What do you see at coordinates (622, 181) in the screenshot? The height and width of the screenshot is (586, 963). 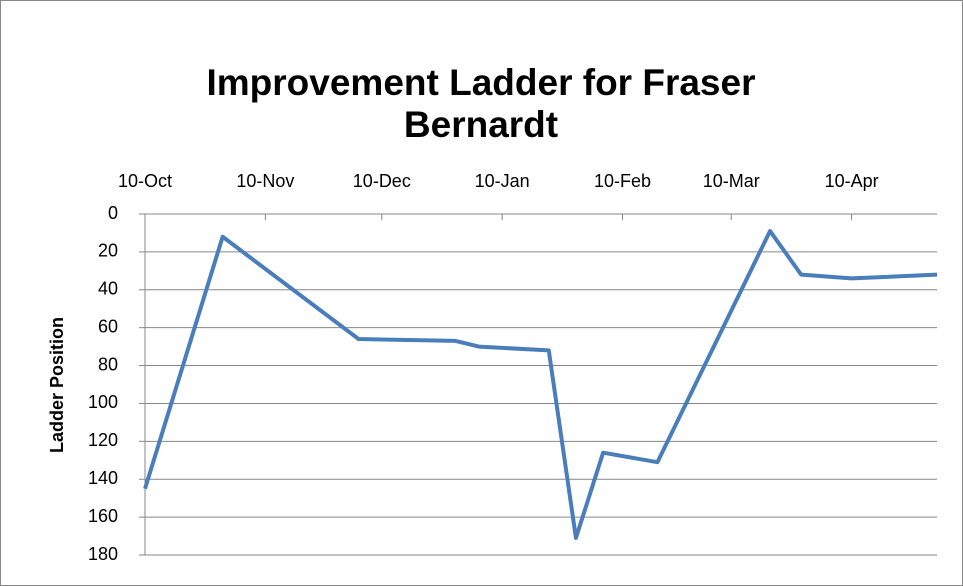 I see `x-tick-label: 10-Feb` at bounding box center [622, 181].